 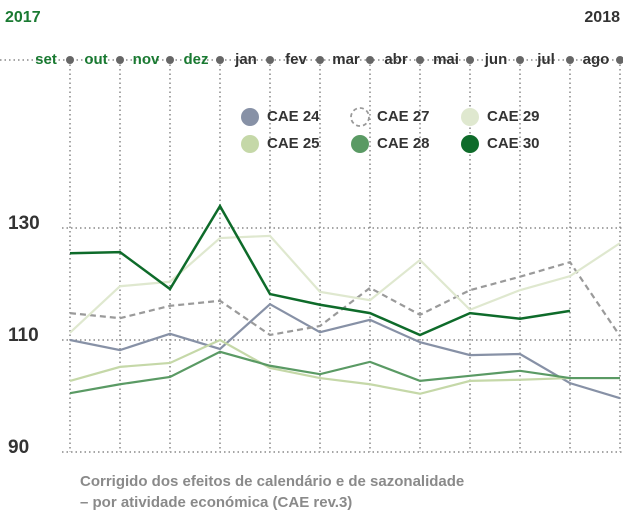 I want to click on x-tick-label: jan, so click(x=245, y=59).